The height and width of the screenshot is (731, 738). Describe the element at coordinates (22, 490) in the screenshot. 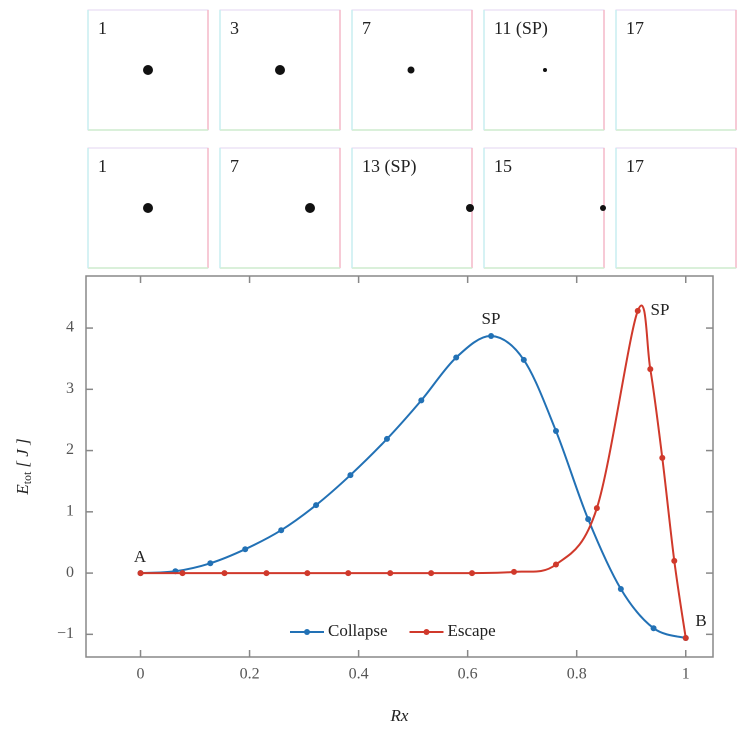

I see `y-axis-label-part: E` at that location.